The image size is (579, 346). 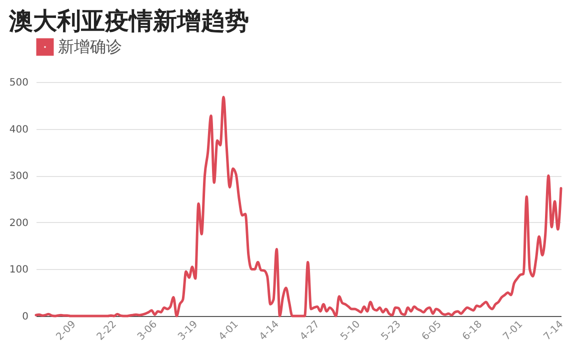 I want to click on y-tick-label: 400, so click(x=18, y=130).